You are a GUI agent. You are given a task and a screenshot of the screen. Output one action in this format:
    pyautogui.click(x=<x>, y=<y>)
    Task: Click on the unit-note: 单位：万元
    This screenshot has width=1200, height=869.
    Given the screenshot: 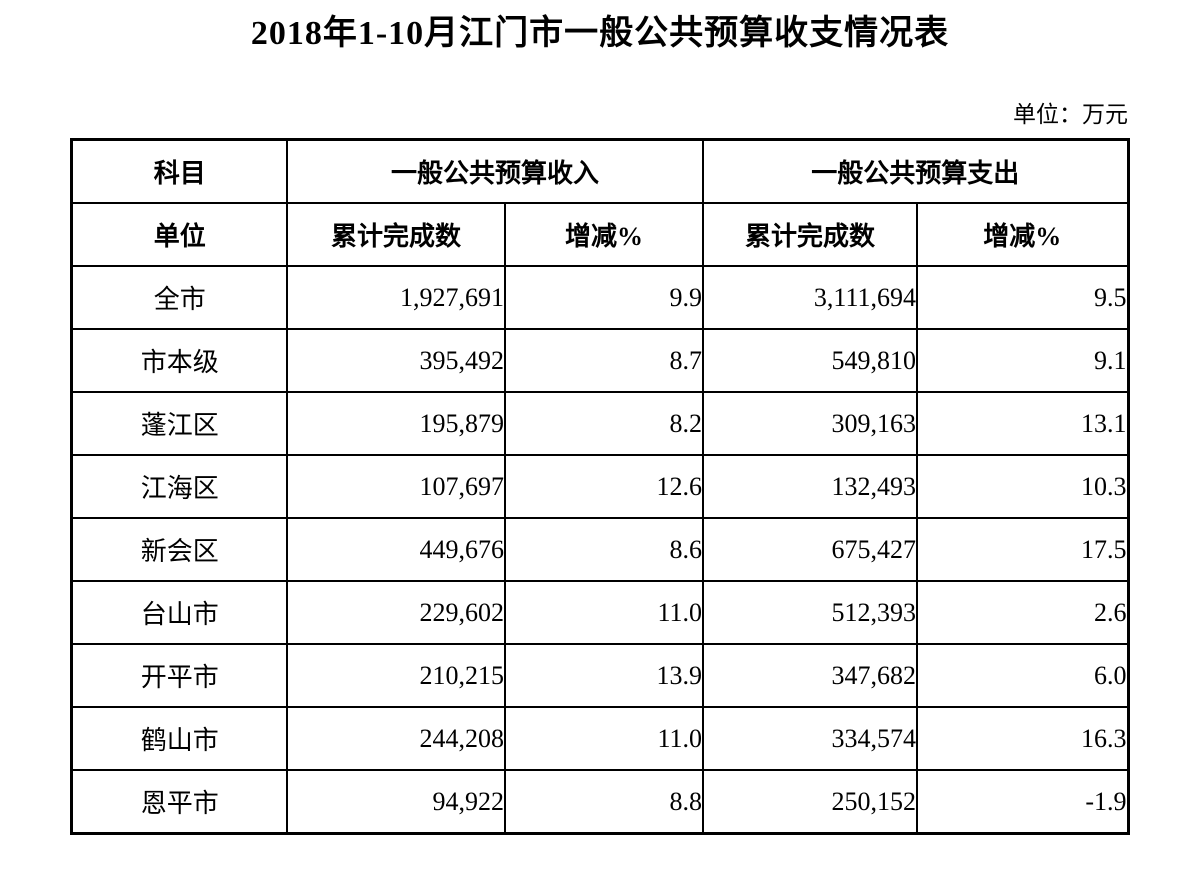 What is the action you would take?
    pyautogui.click(x=1070, y=114)
    